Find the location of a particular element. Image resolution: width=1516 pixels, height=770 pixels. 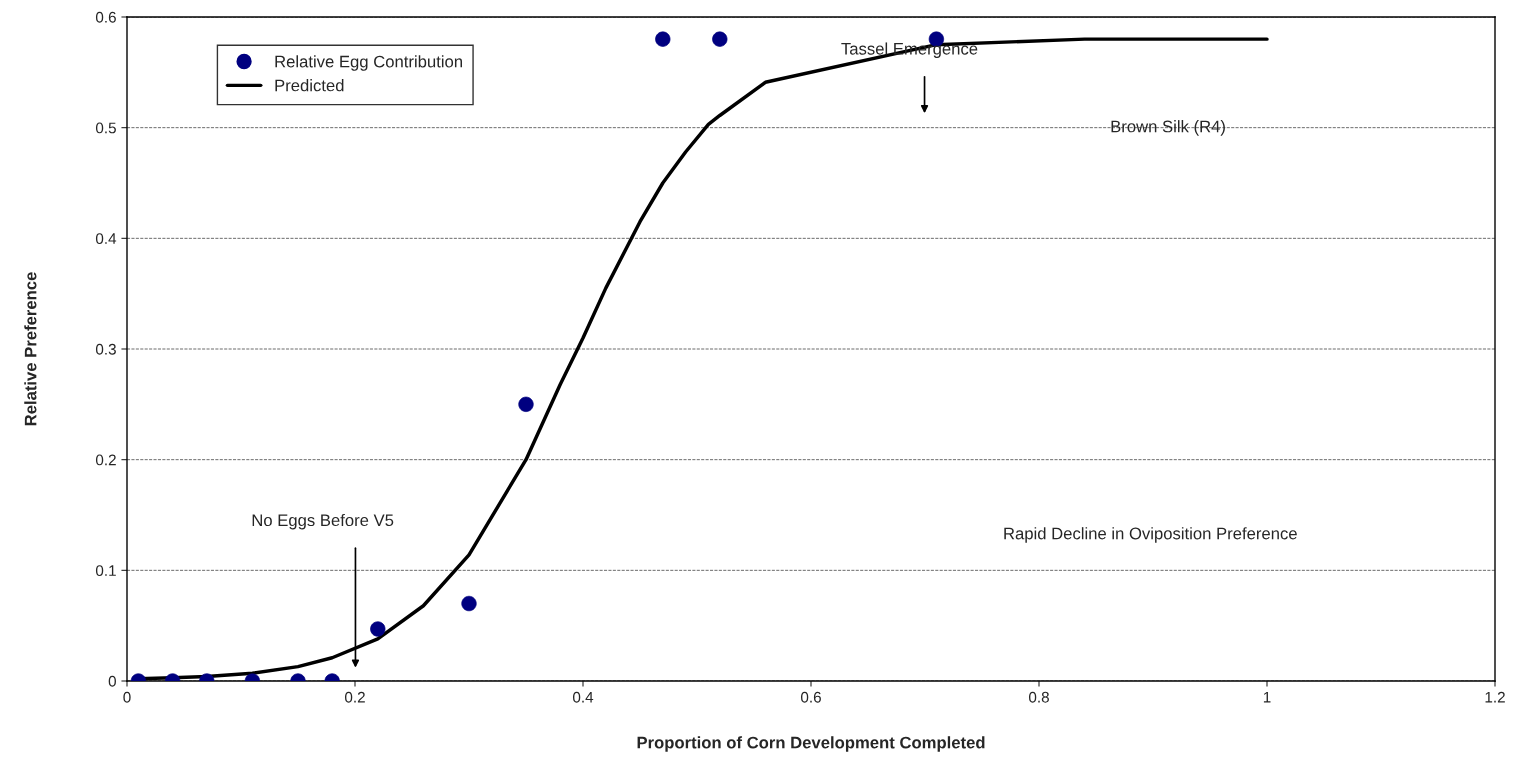

x-tick-label: 1.2 is located at coordinates (1495, 697).